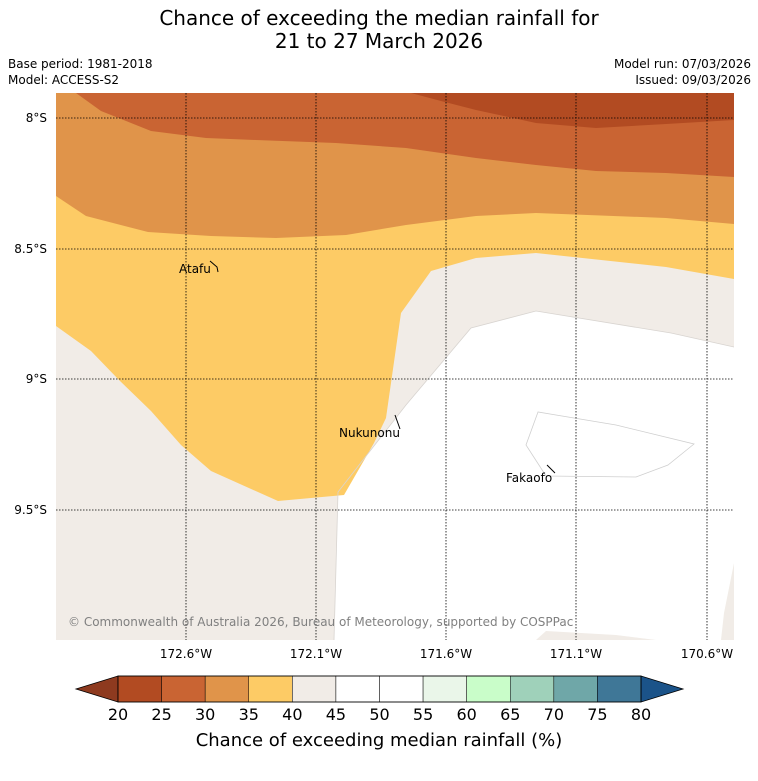 This screenshot has height=781, width=758. I want to click on colorbar-tick-75: 75, so click(597, 714).